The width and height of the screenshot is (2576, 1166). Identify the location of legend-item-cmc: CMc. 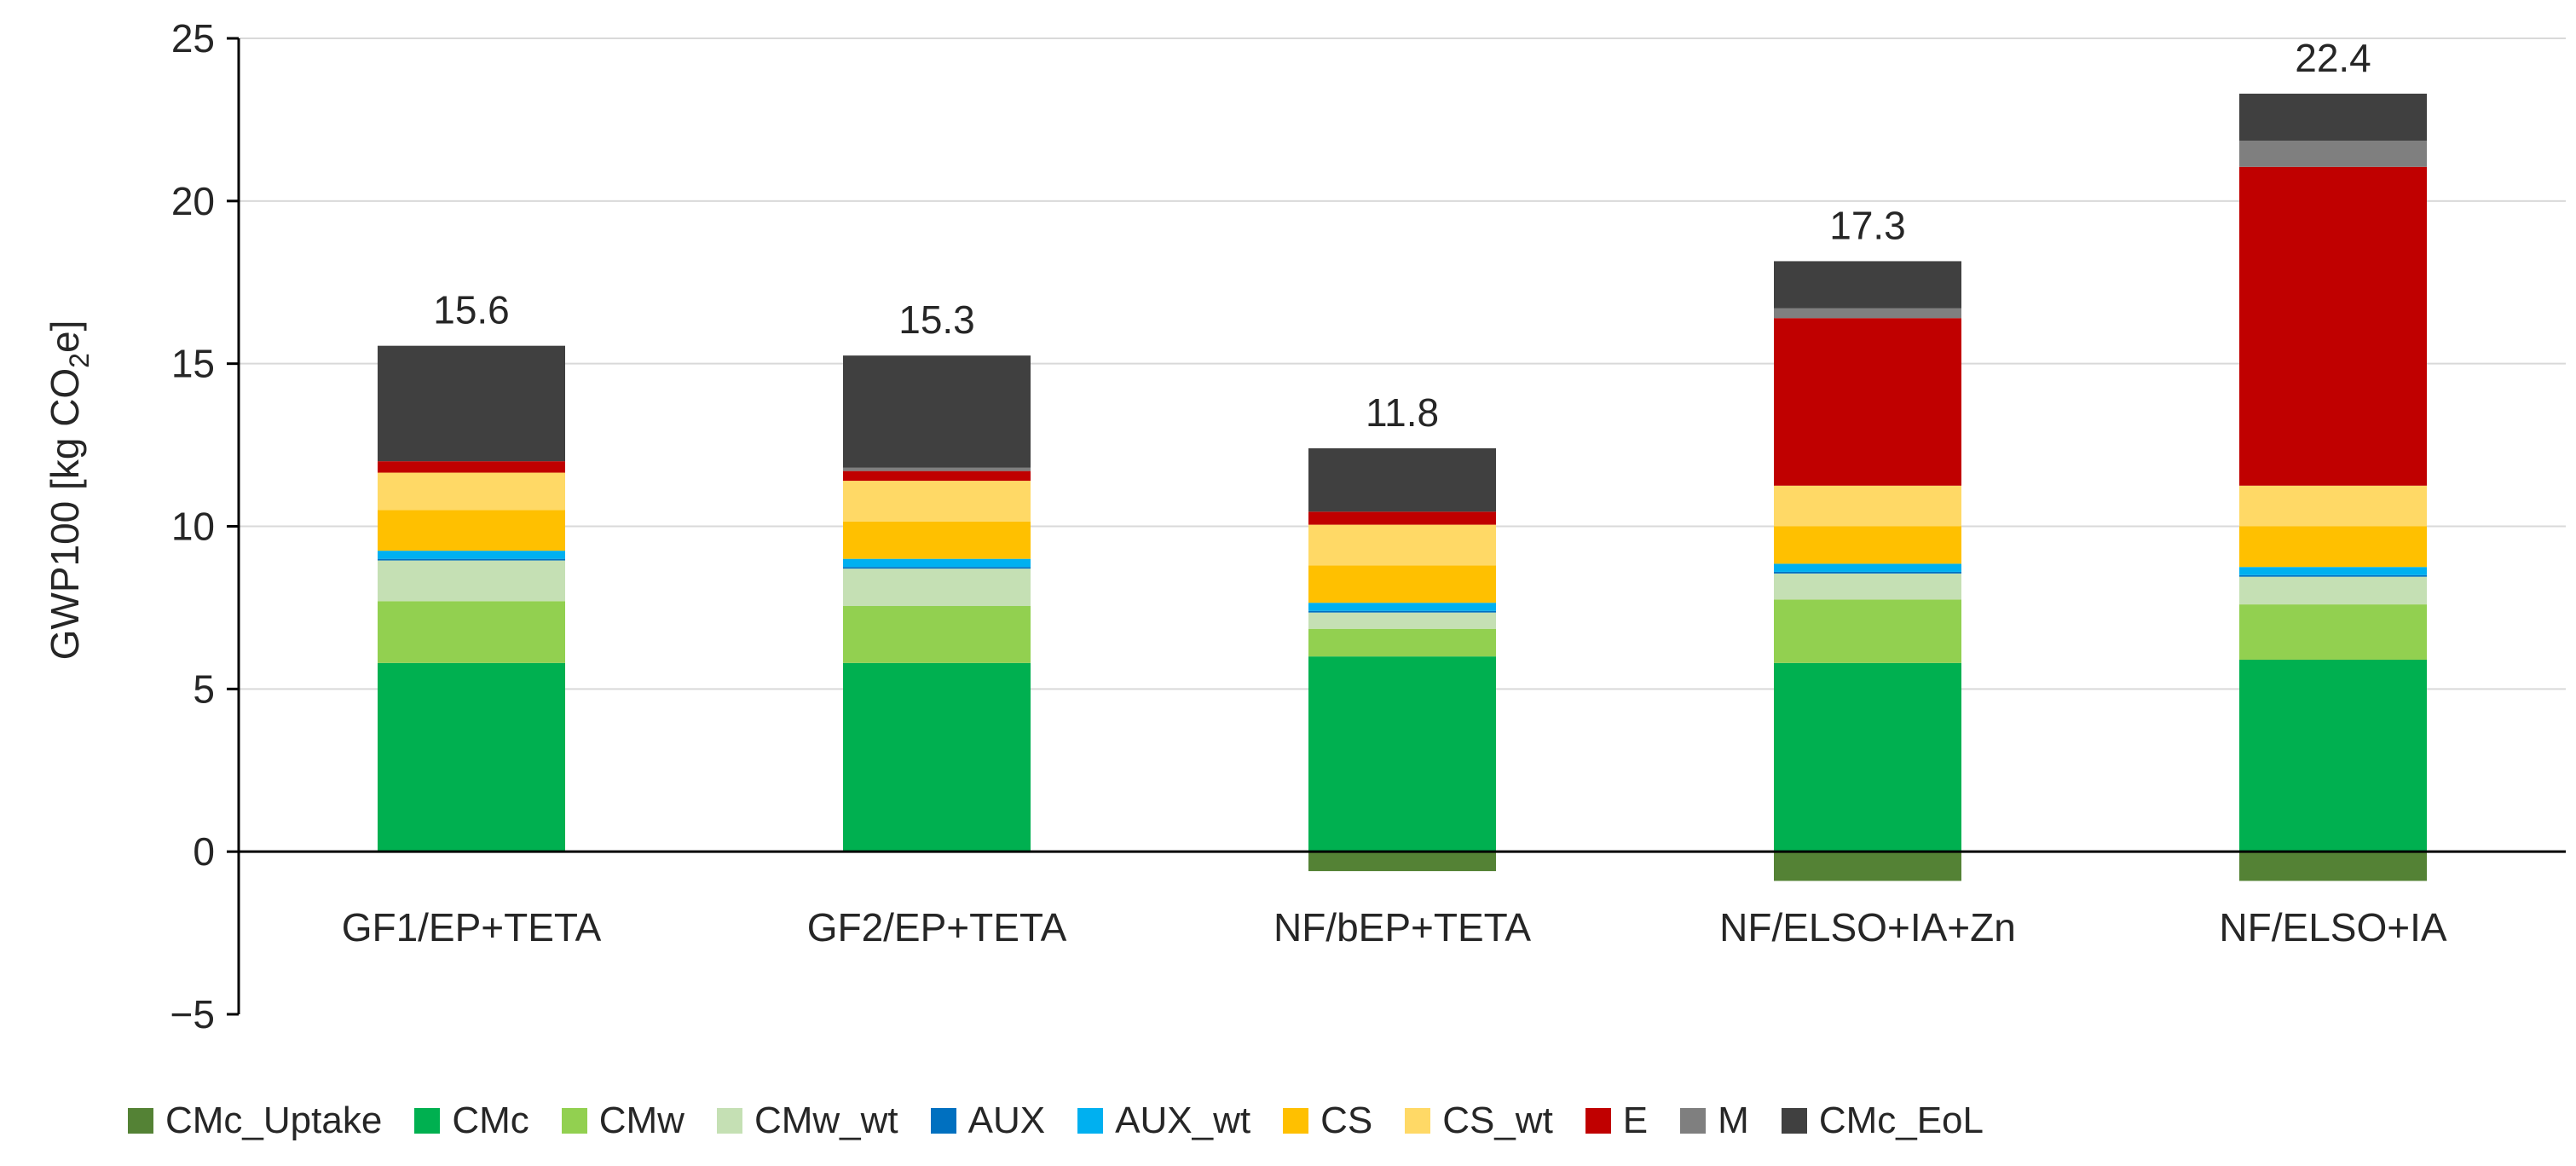
(471, 1121).